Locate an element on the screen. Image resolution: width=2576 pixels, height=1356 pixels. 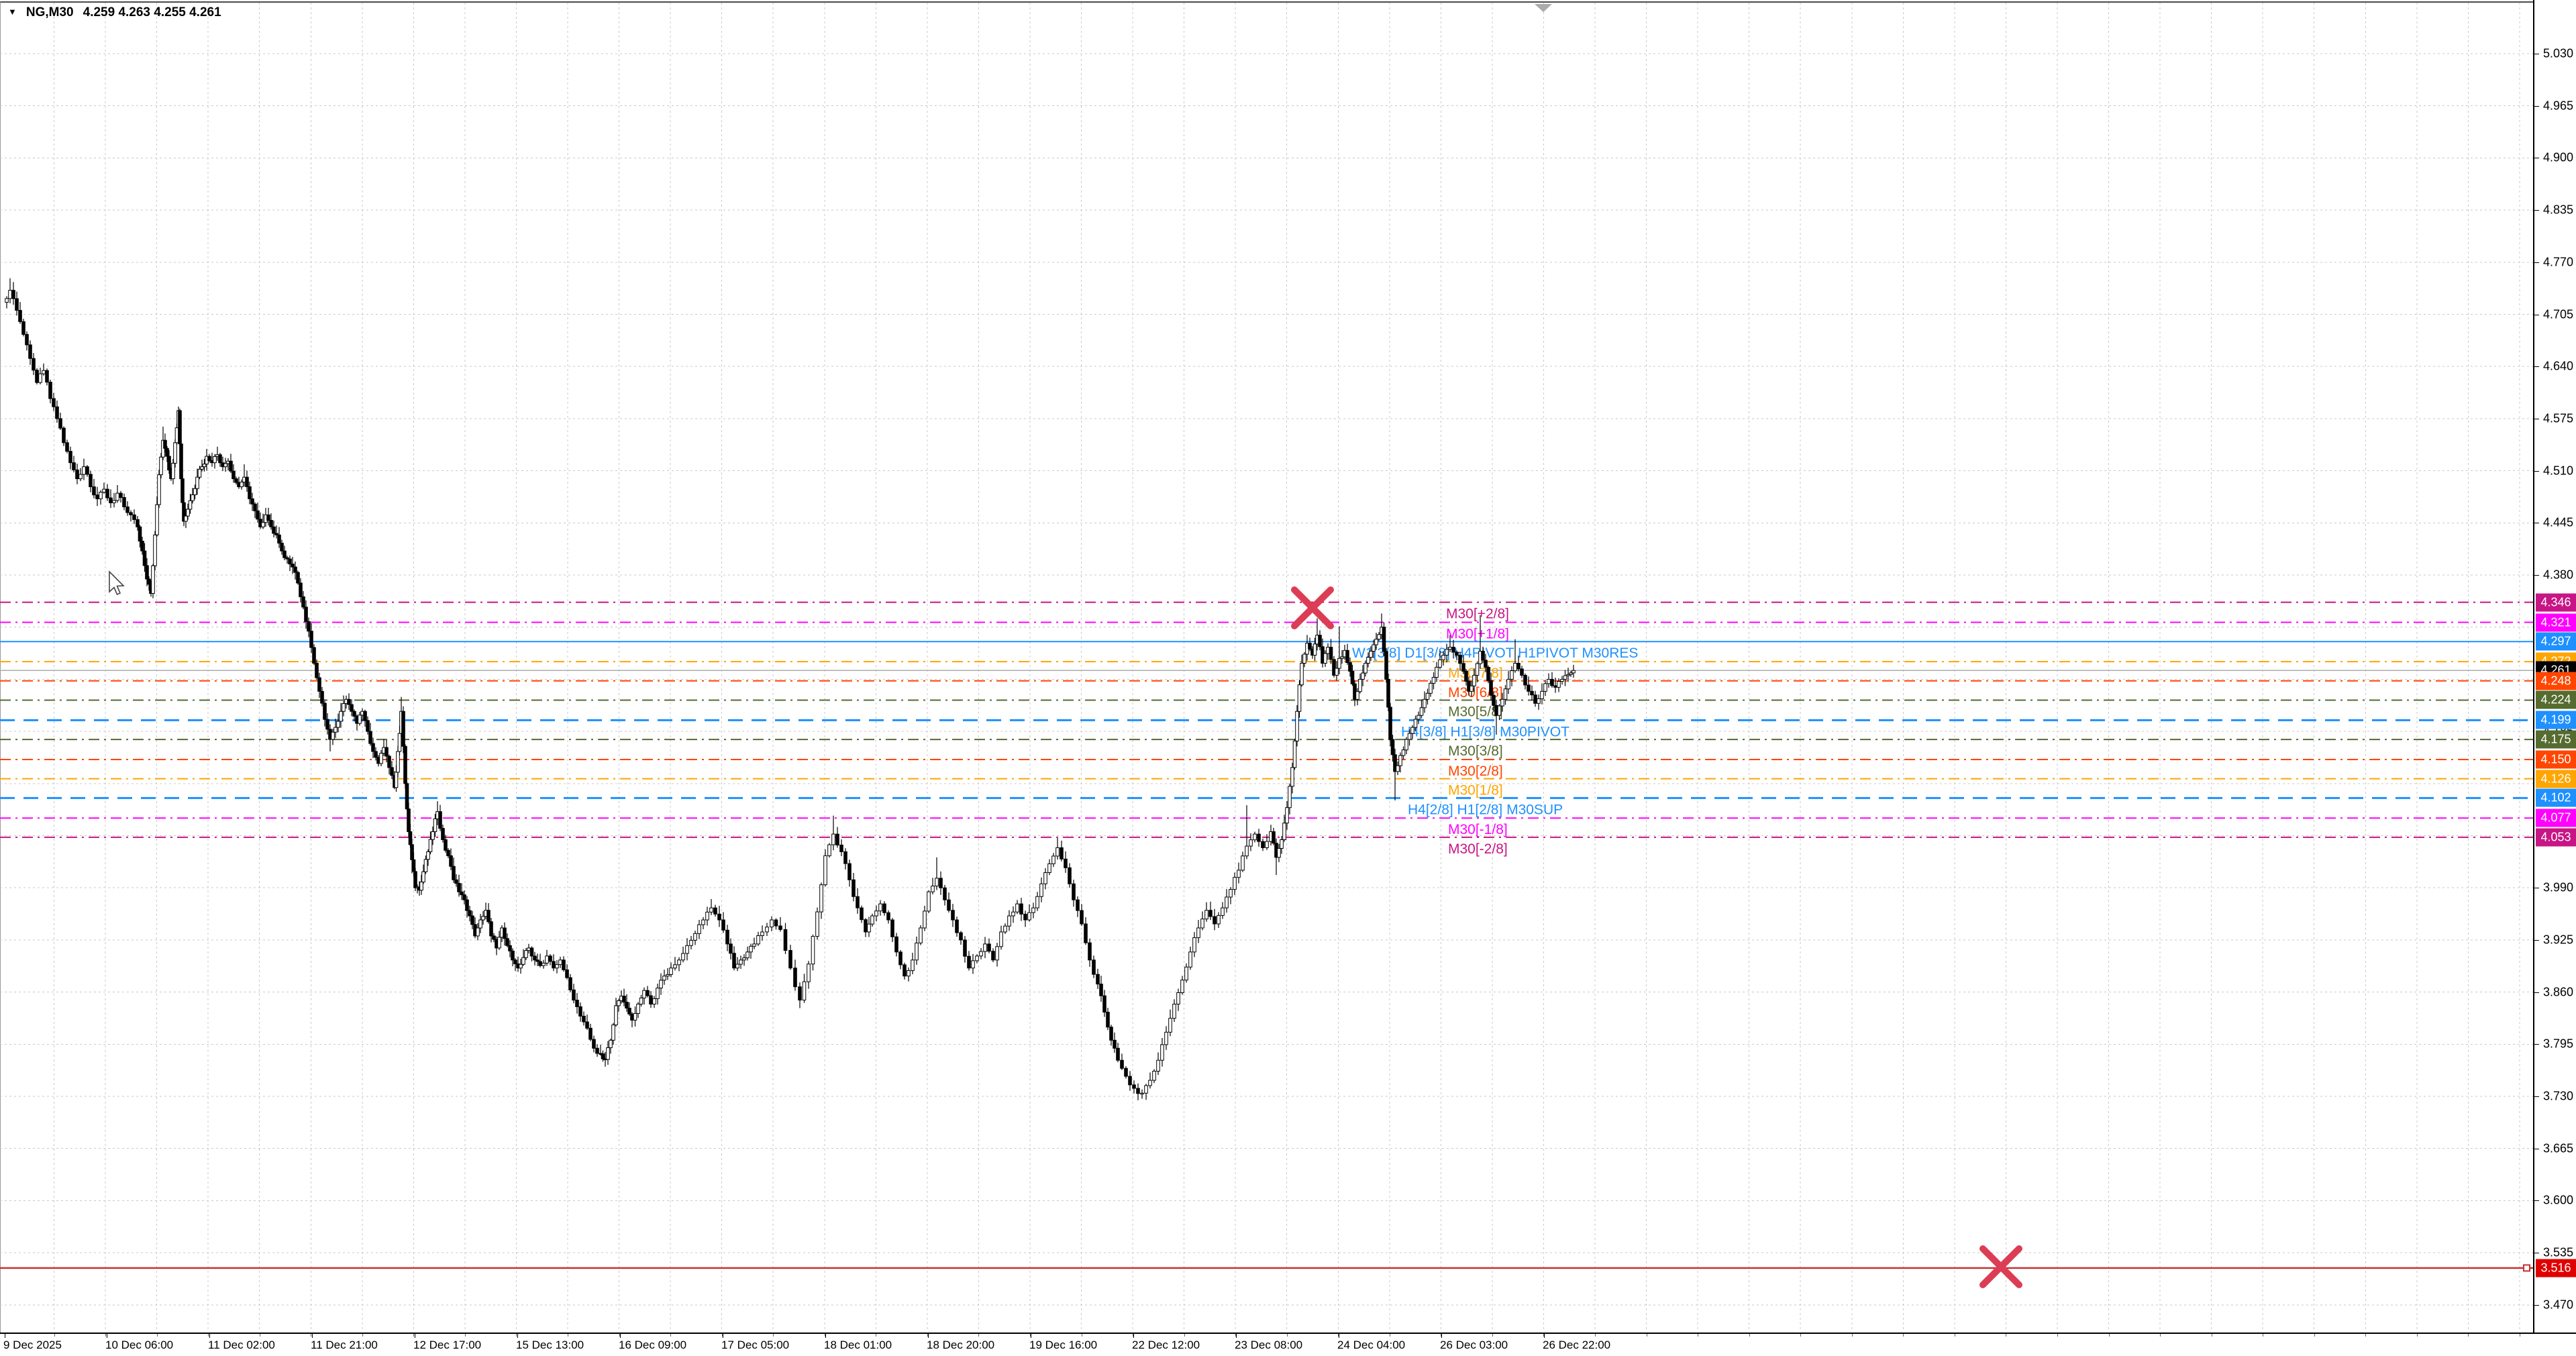
line-anchor-handle is located at coordinates (2526, 1268).